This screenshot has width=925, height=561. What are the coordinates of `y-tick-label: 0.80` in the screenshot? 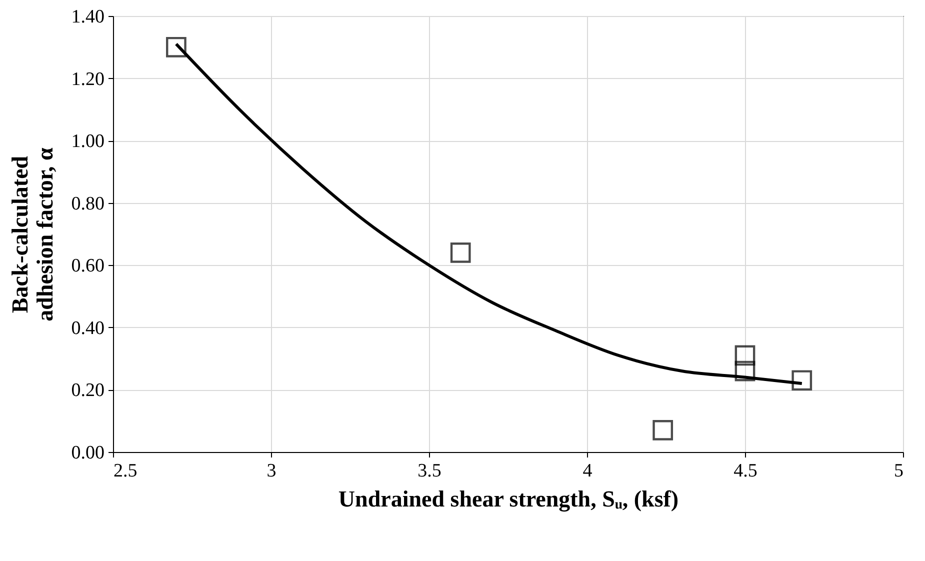 It's located at (87, 203).